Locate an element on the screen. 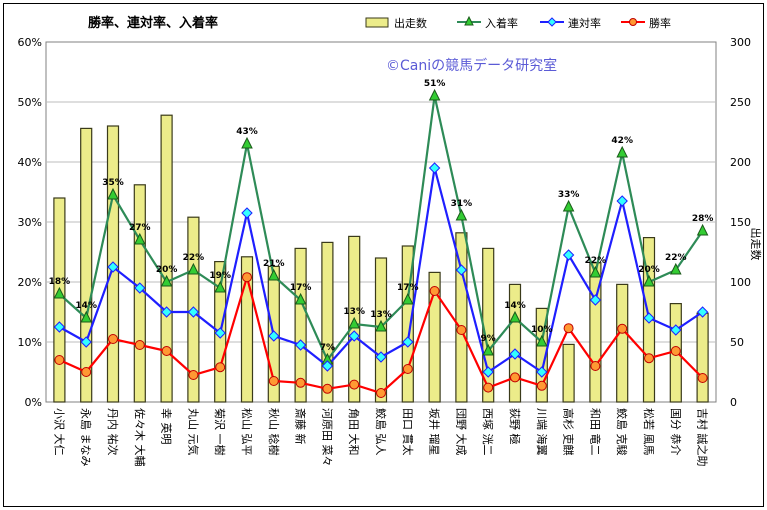 This screenshot has height=510, width=767. legend-marker is located at coordinates (552, 22).